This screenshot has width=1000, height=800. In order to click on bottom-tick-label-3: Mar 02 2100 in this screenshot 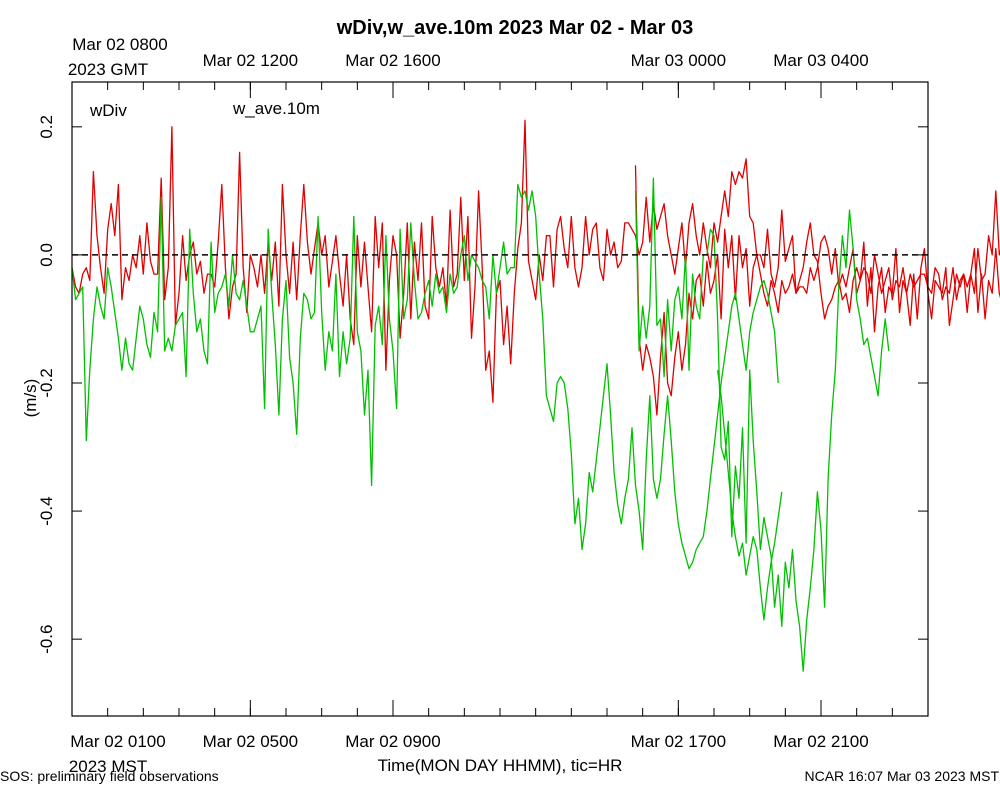, I will do `click(820, 741)`.